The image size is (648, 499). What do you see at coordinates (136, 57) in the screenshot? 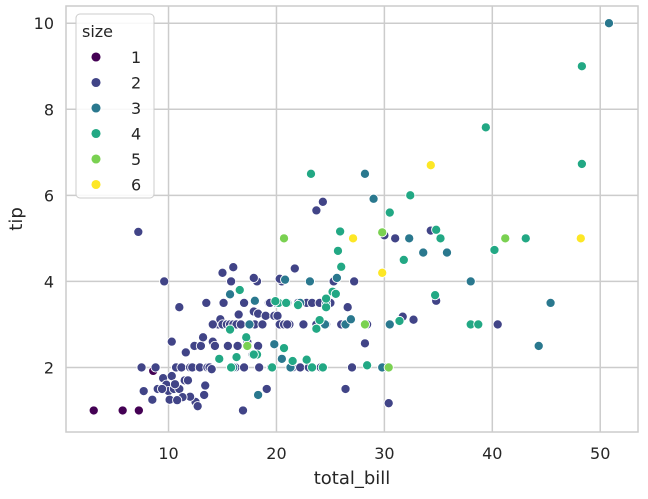
I see `legend-label-1: 1` at bounding box center [136, 57].